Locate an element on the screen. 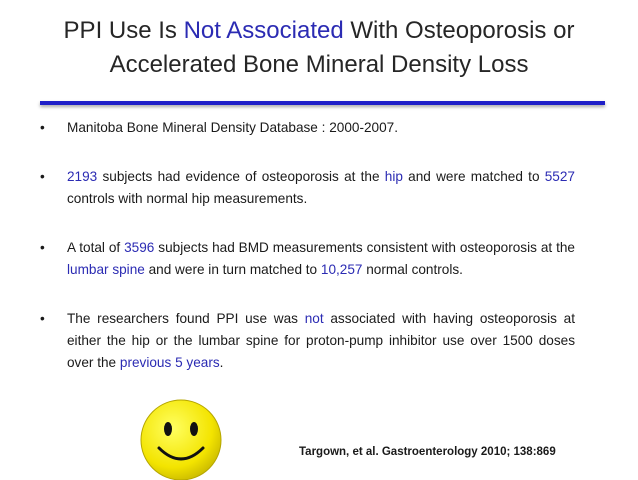 This screenshot has height=480, width=638. text-run: The researchers found PPI use was is located at coordinates (186, 318).